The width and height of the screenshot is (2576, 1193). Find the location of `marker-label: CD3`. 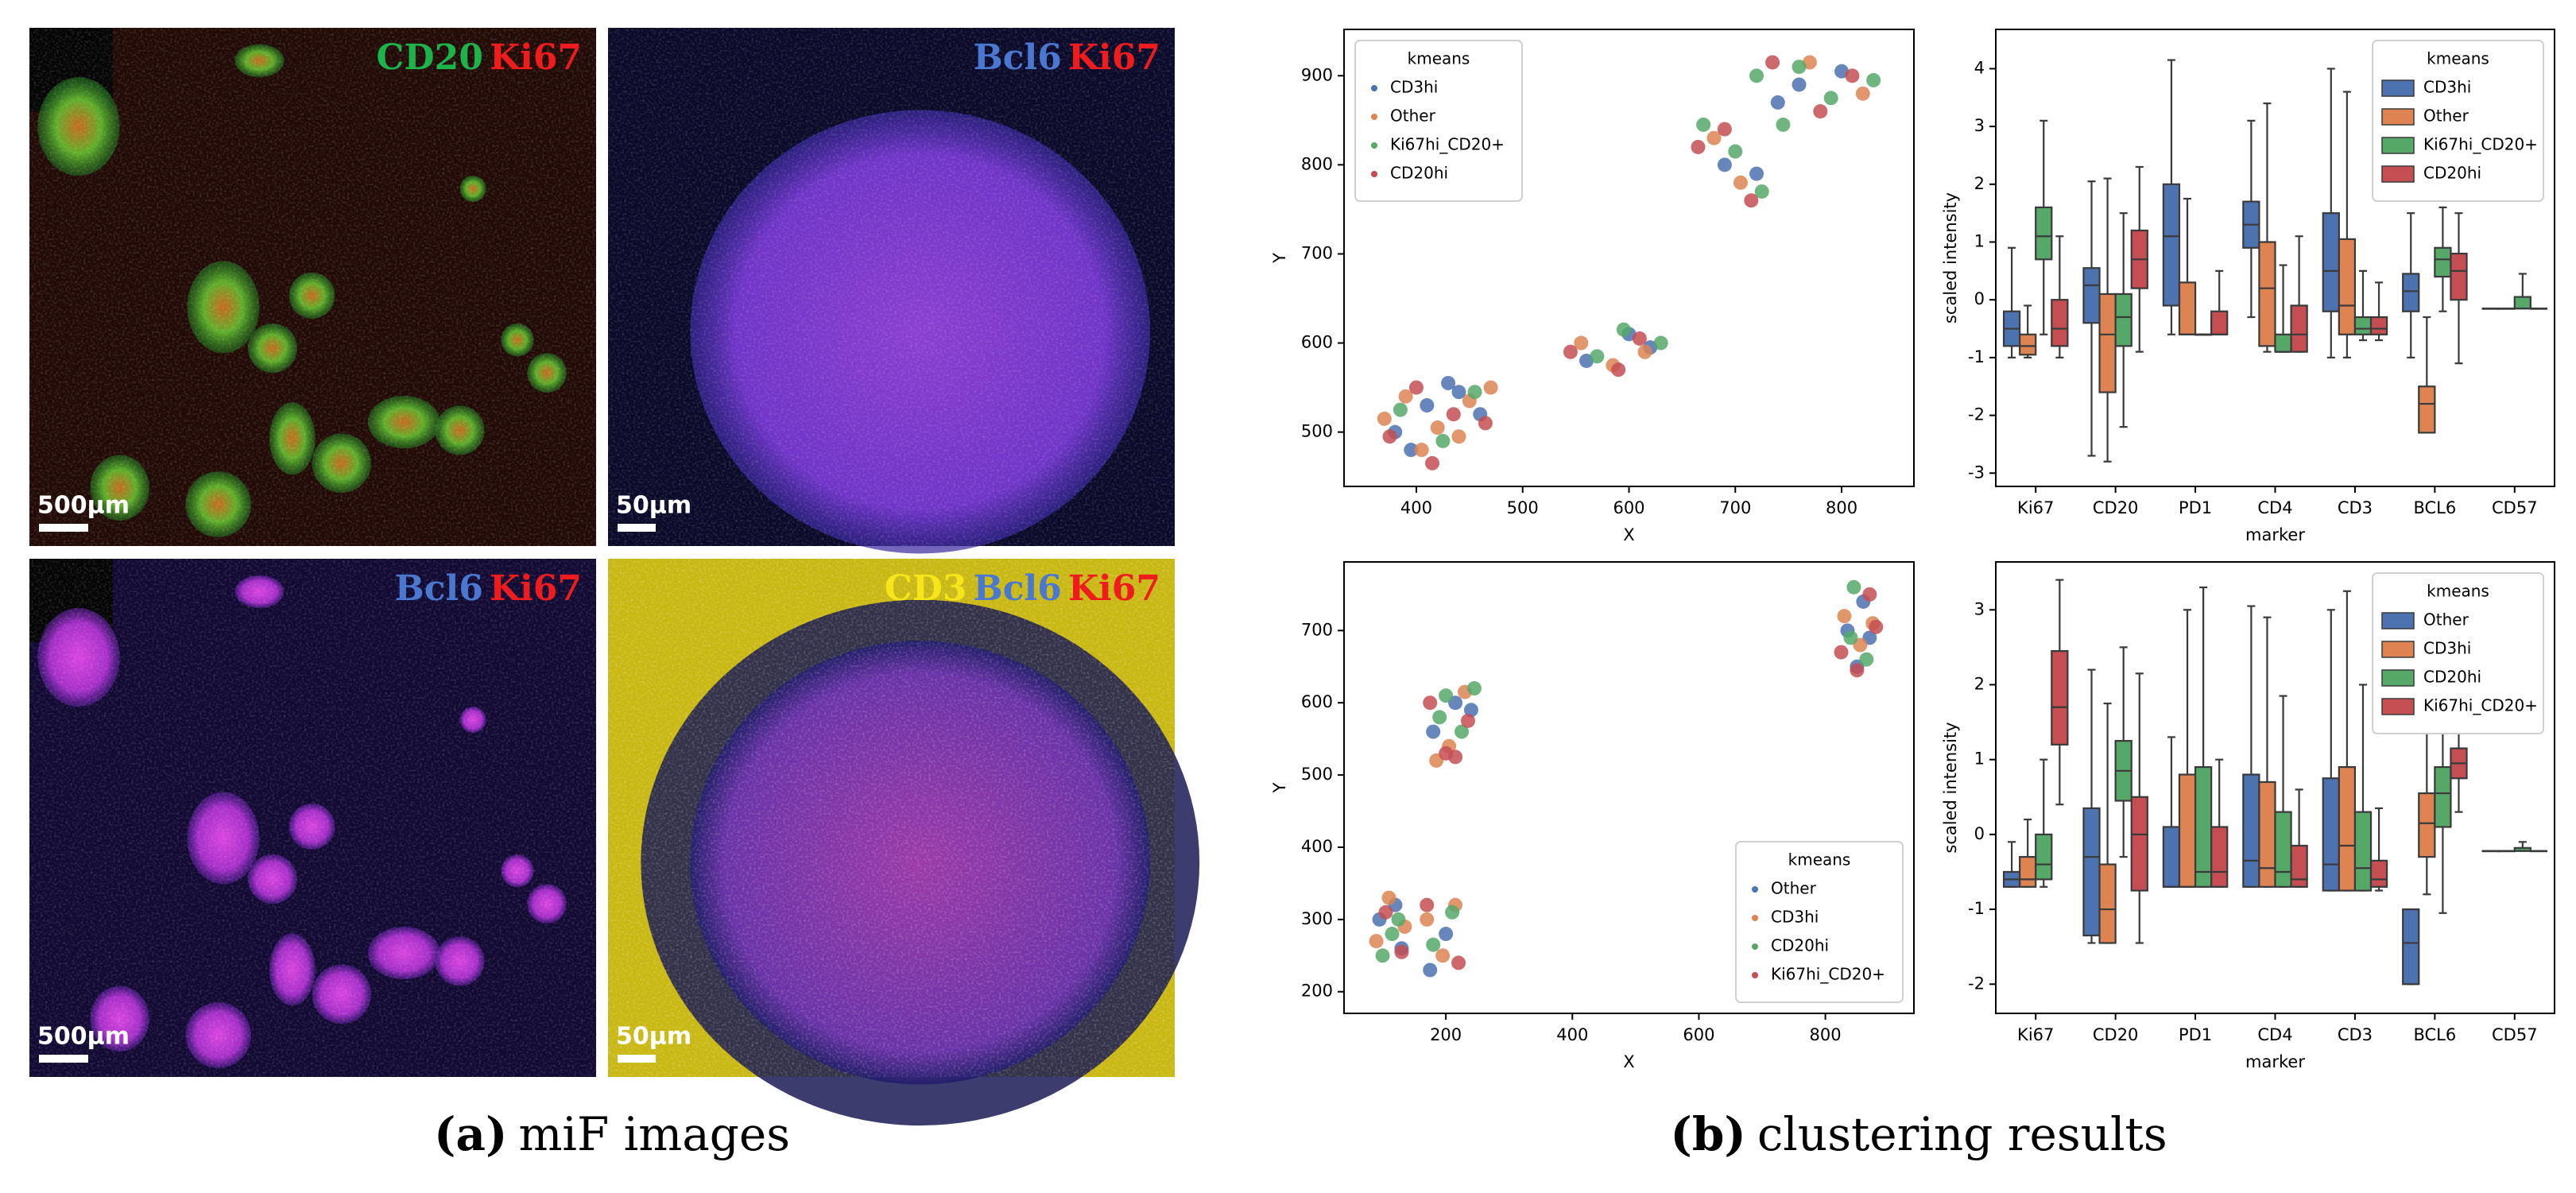

marker-label: CD3 is located at coordinates (926, 588).